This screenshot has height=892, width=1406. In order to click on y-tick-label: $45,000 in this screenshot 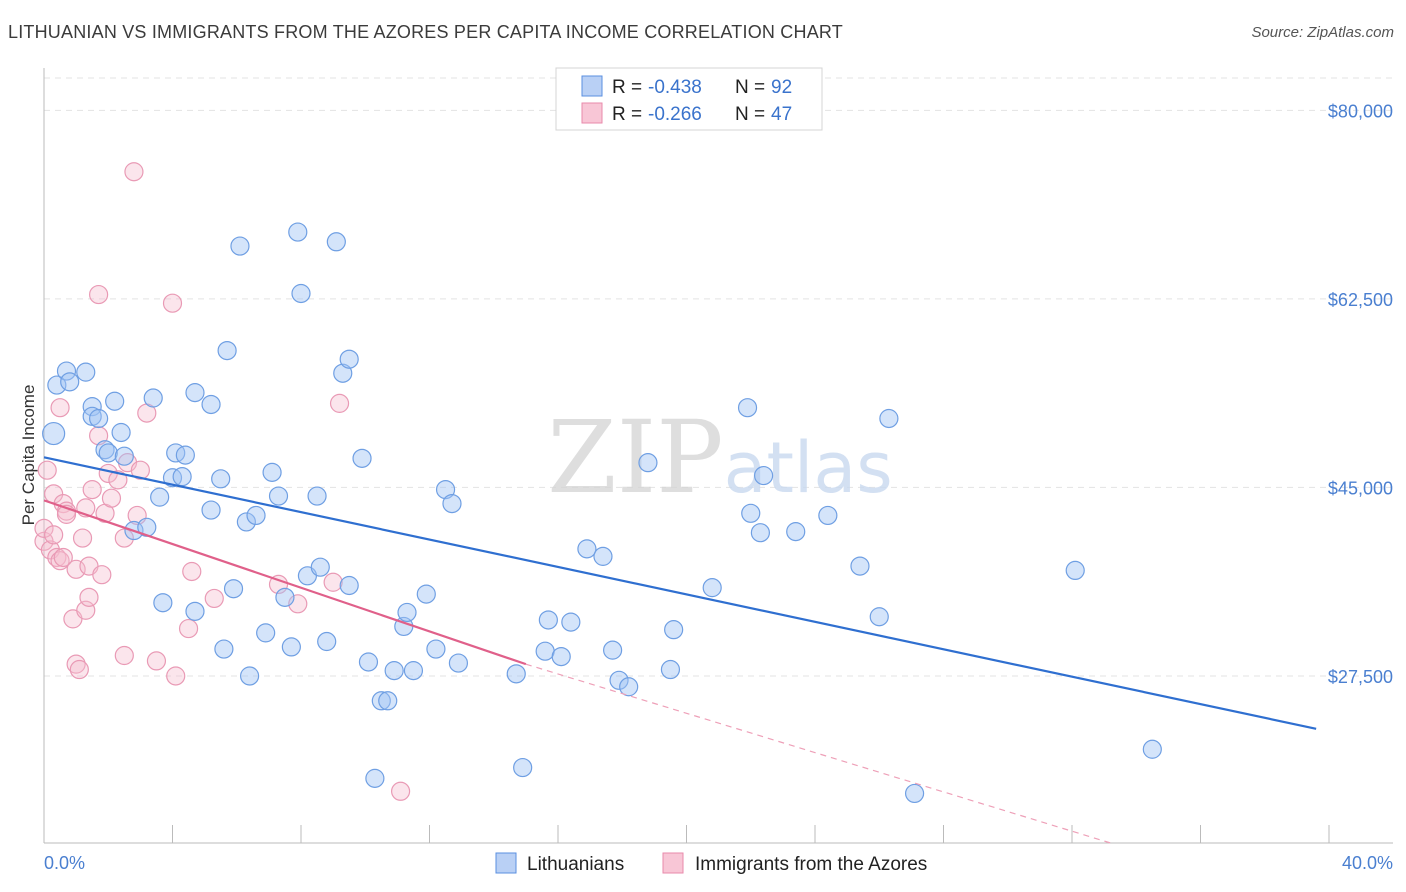, I will do `click(1360, 488)`.